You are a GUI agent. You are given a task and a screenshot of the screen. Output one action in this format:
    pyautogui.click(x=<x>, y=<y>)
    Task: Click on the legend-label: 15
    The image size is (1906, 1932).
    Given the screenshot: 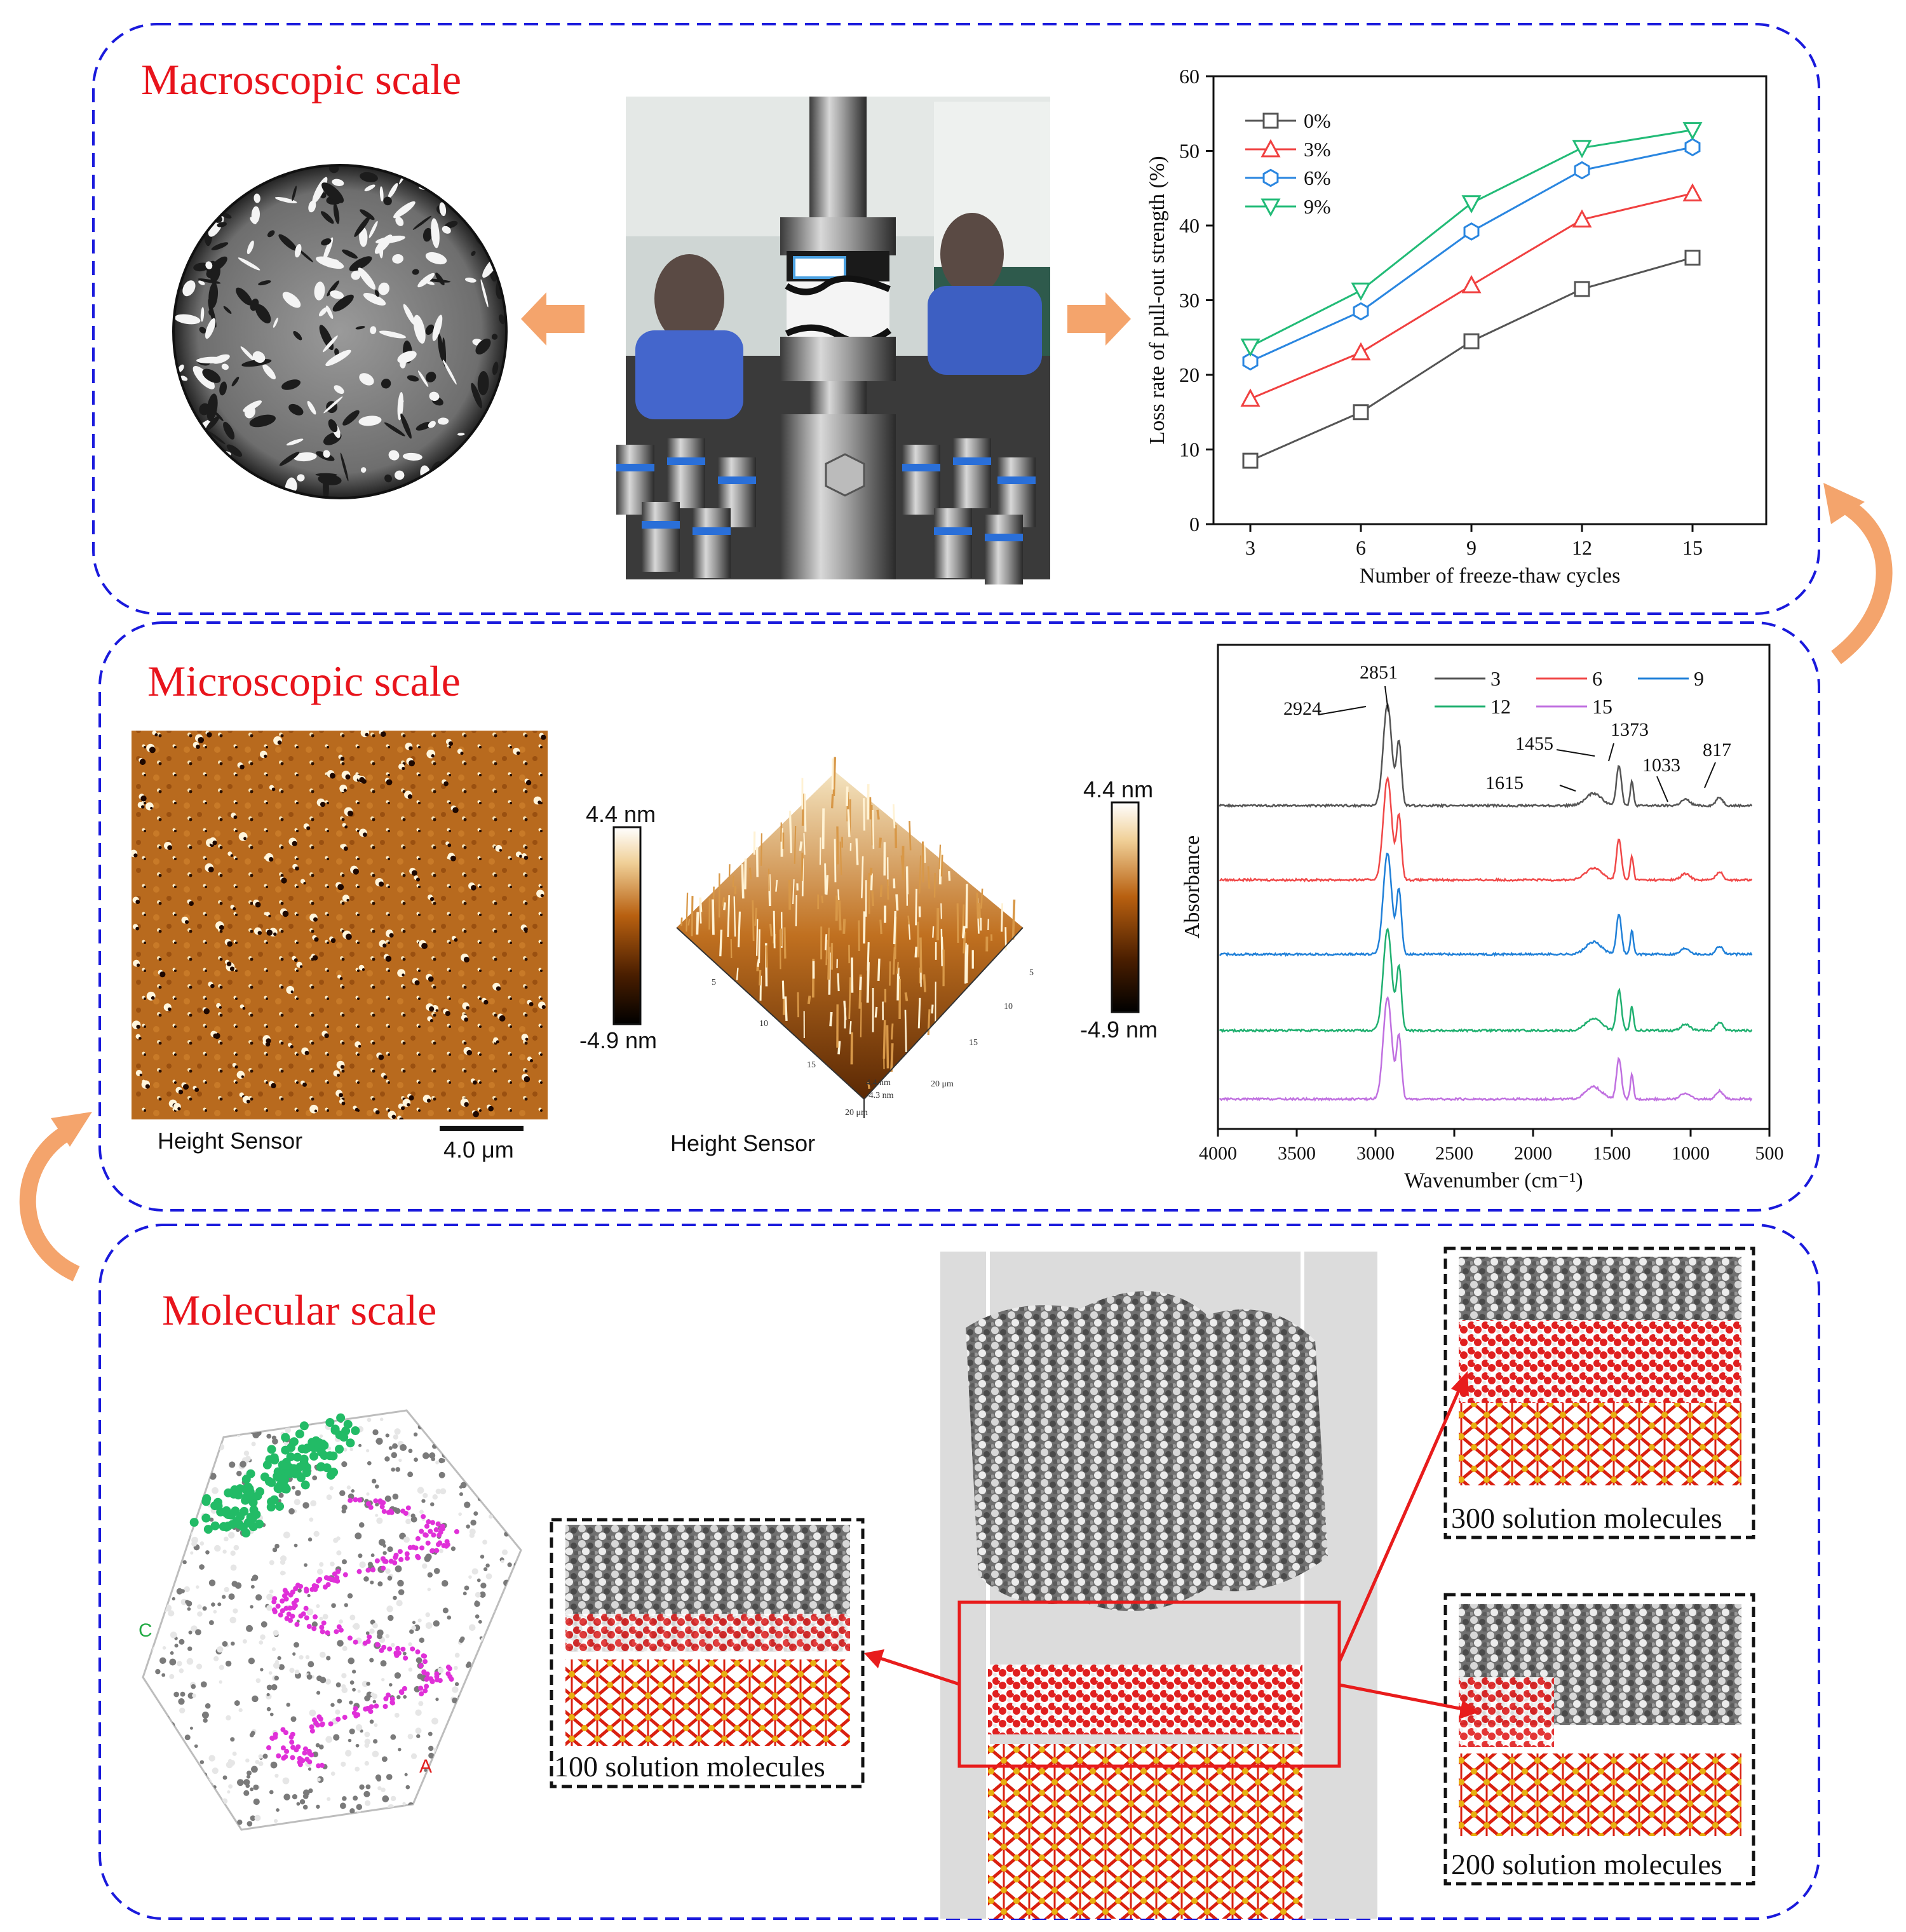 What is the action you would take?
    pyautogui.click(x=1602, y=706)
    